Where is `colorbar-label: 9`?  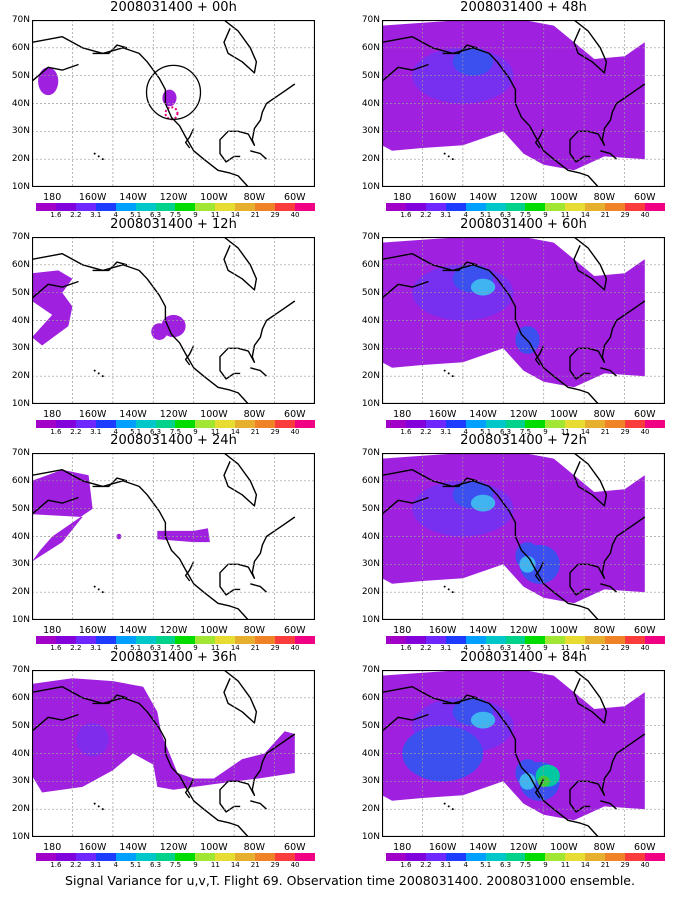
colorbar-label: 9 is located at coordinates (545, 865).